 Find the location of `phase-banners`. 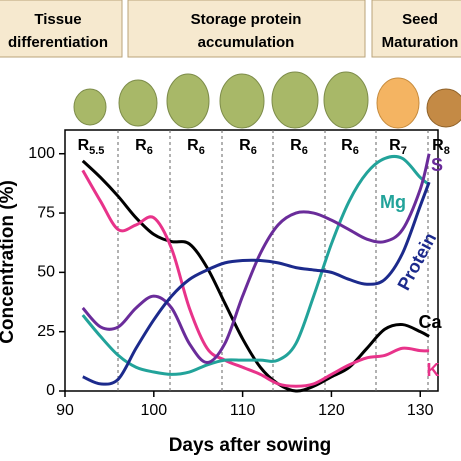

phase-banners is located at coordinates (230, 29).